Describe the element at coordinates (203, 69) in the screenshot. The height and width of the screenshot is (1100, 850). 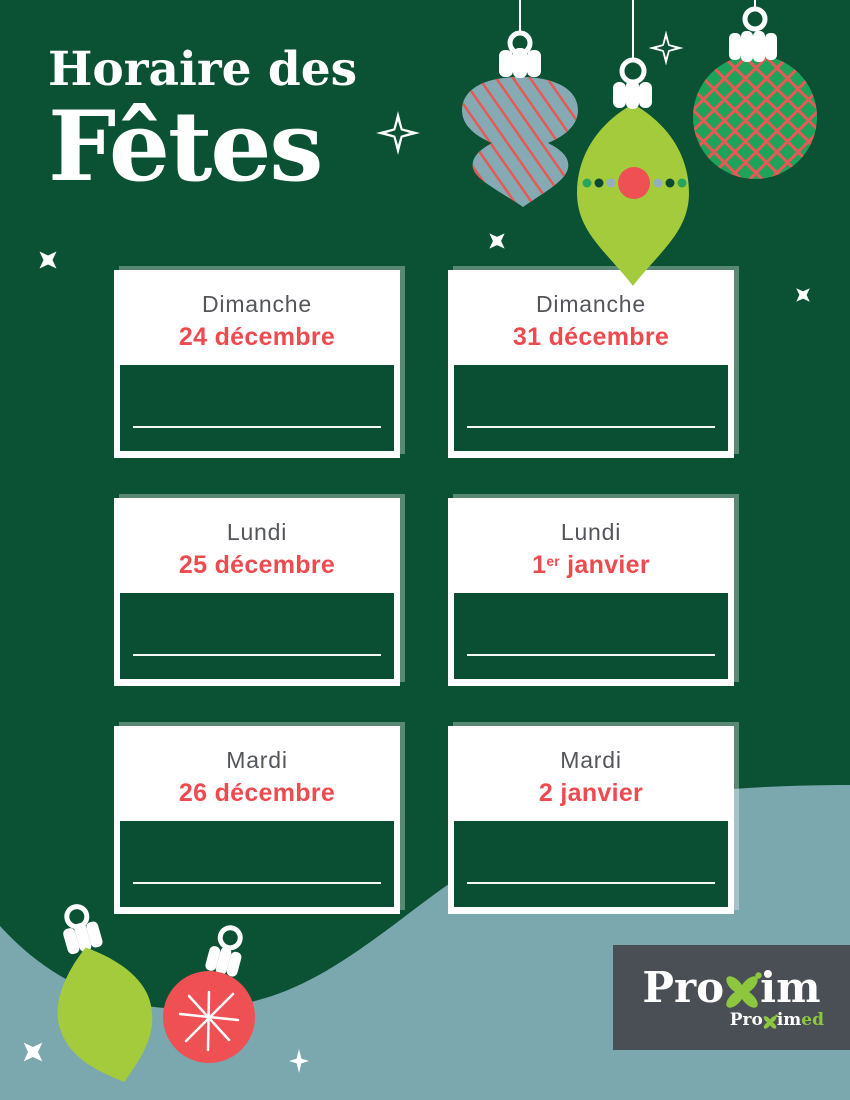
I see `title-line-1: Horaire des` at that location.